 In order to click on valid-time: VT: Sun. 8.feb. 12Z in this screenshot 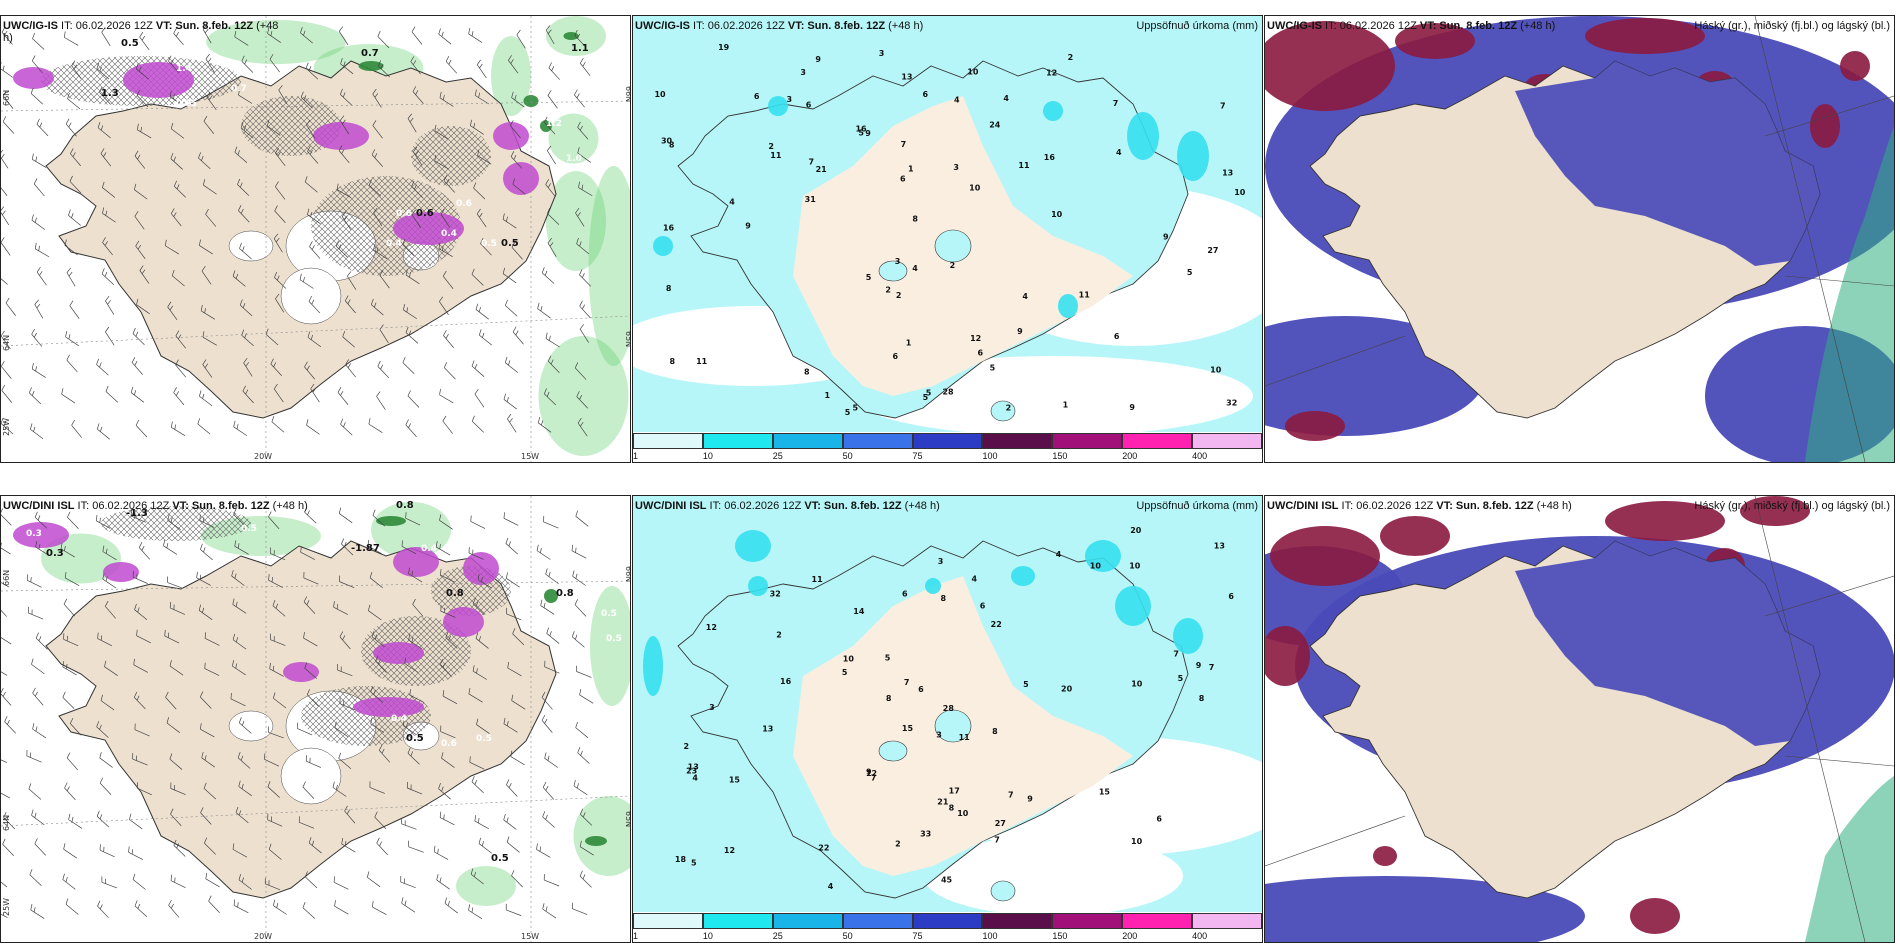, I will do `click(221, 506)`.